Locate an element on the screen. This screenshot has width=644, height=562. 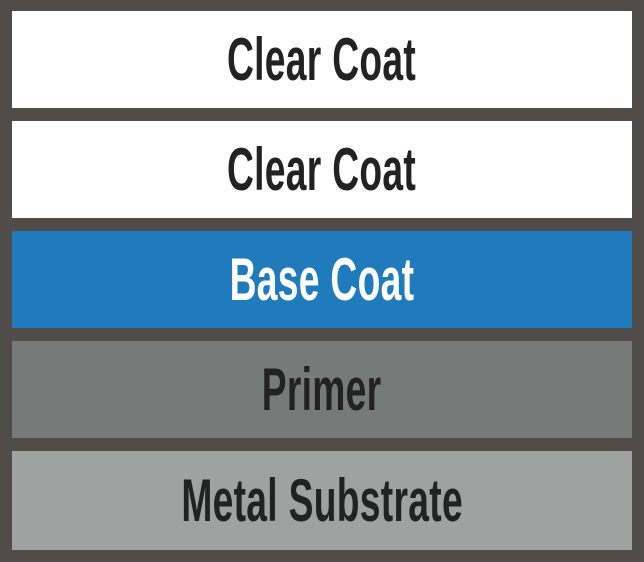
layer-label: Base Coat is located at coordinates (322, 279).